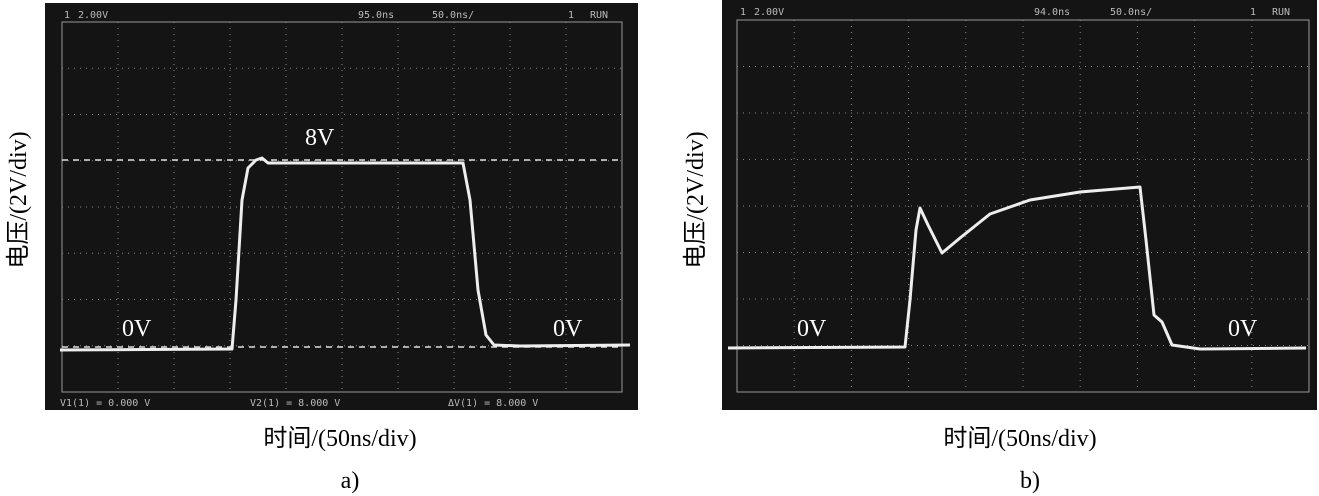 Image resolution: width=1319 pixels, height=496 pixels. What do you see at coordinates (320, 138) in the screenshot?
I see `level-label: 8V` at bounding box center [320, 138].